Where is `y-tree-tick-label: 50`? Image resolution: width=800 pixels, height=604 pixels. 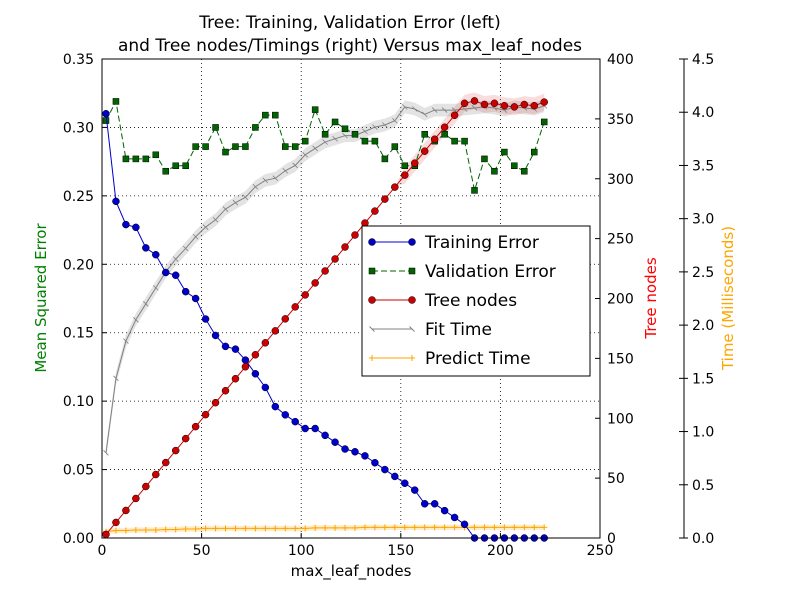
y-tree-tick-label: 50 is located at coordinates (616, 479).